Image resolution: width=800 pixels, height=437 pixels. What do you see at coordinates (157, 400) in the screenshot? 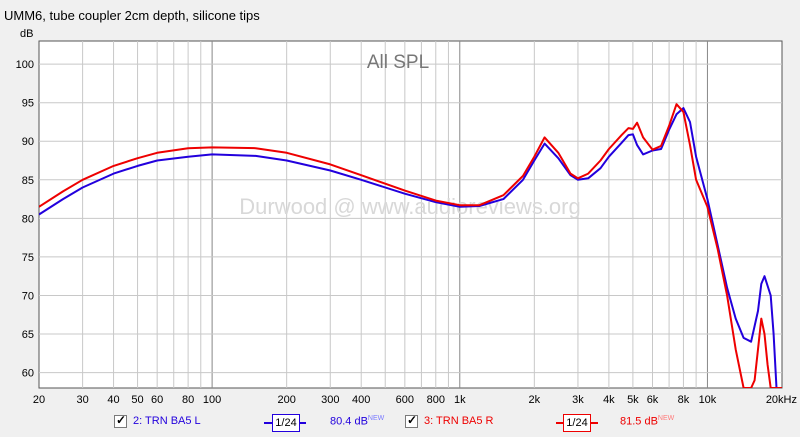
I see `x-tick-label: 60` at bounding box center [157, 400].